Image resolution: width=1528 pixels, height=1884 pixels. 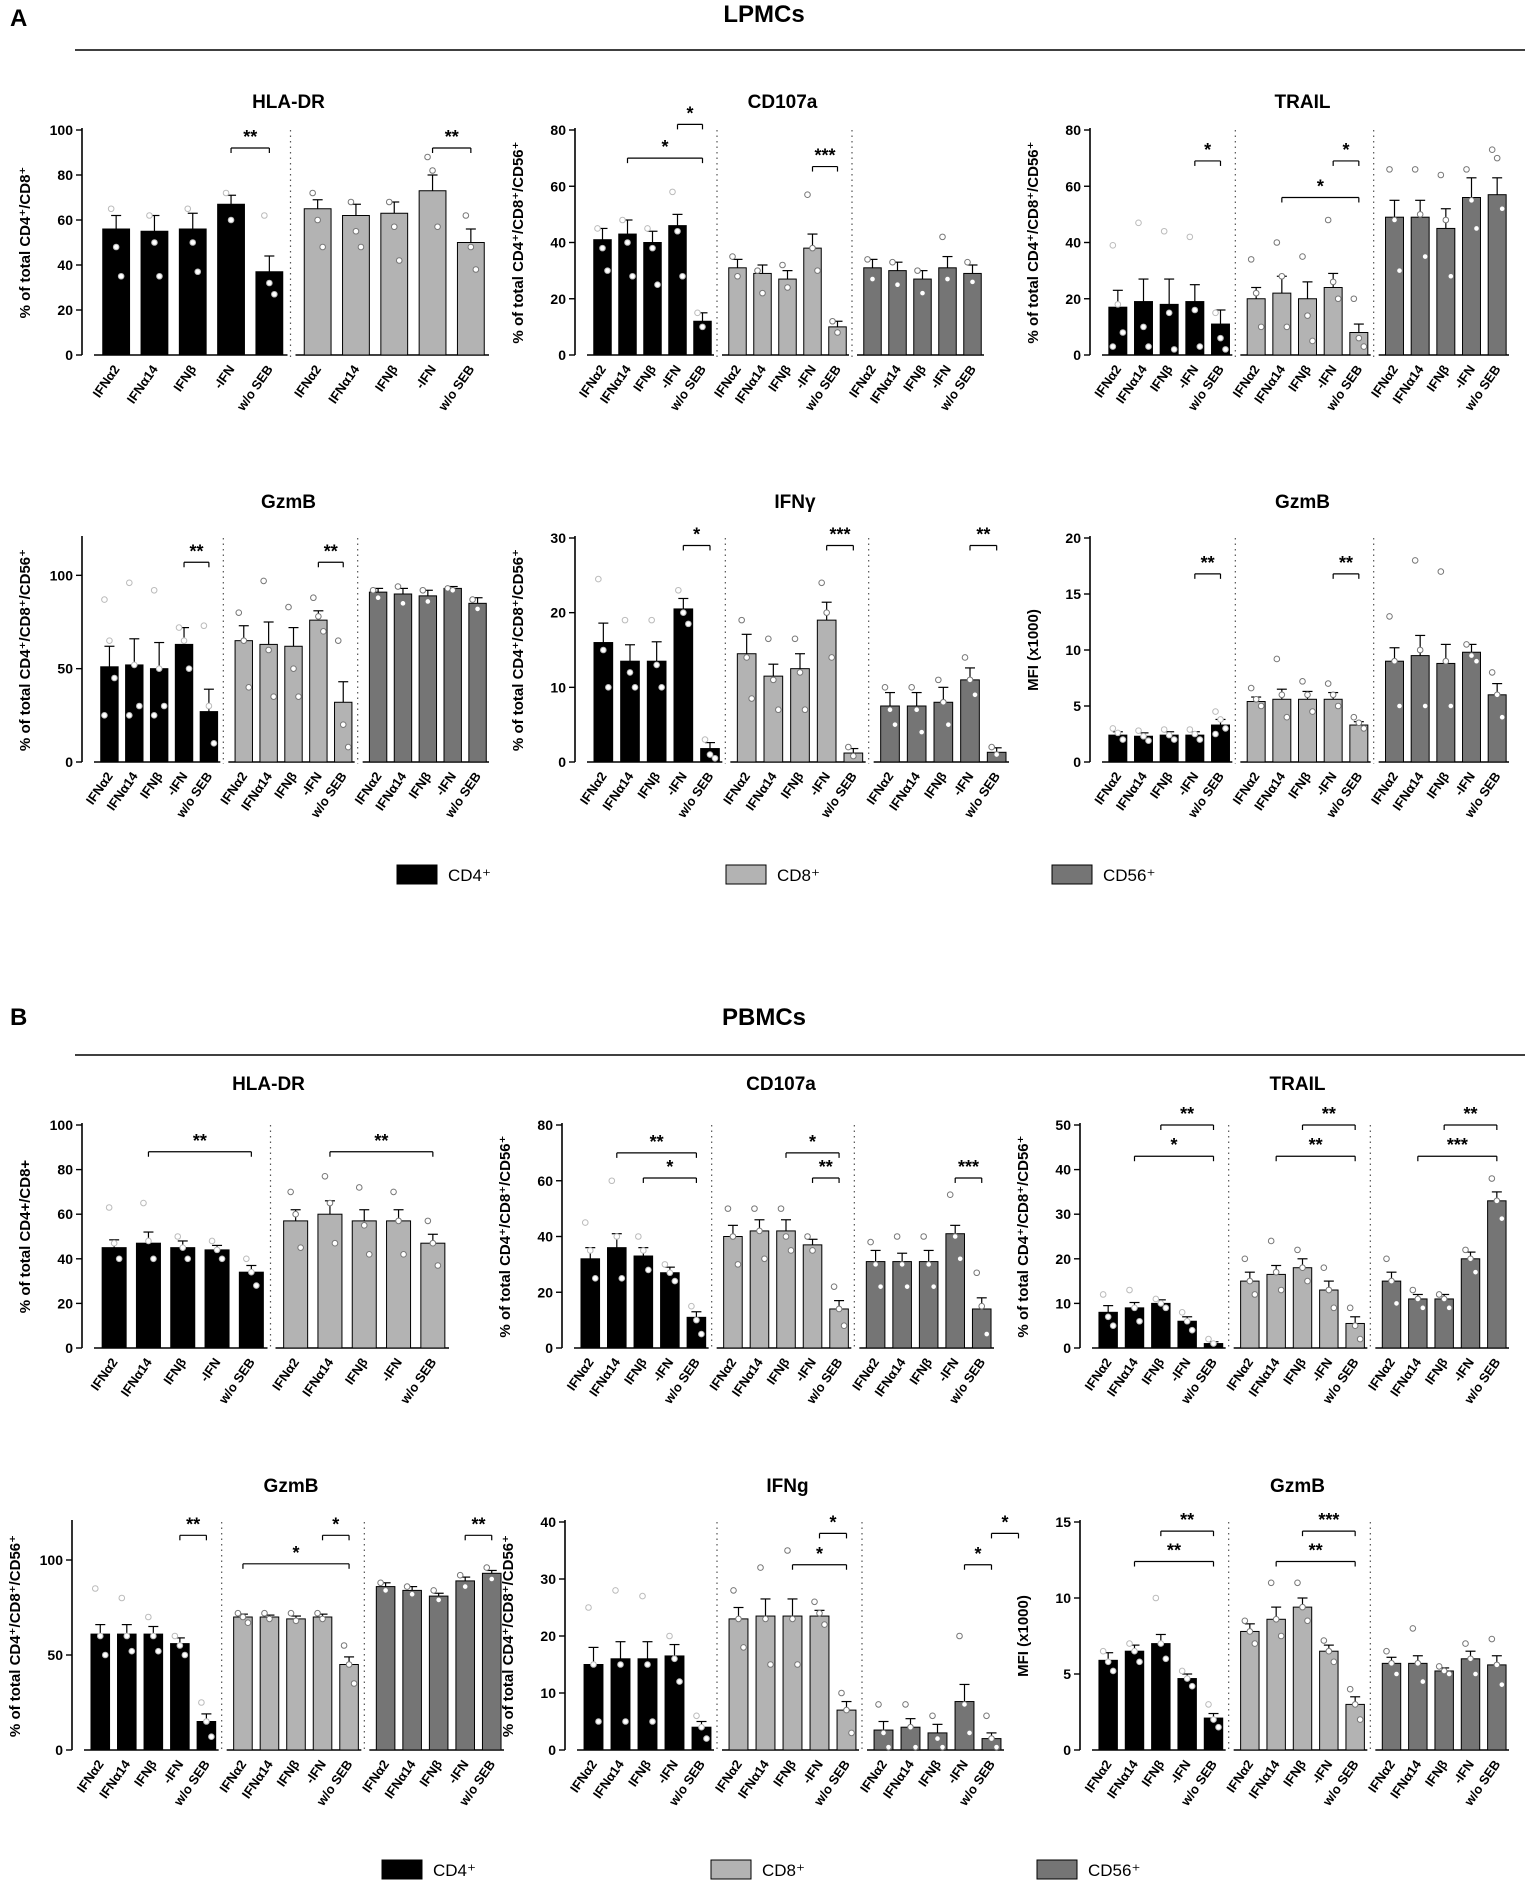 I want to click on legend-a: CD4⁺ CD8⁺ CD56⁺, so click(x=775, y=874).